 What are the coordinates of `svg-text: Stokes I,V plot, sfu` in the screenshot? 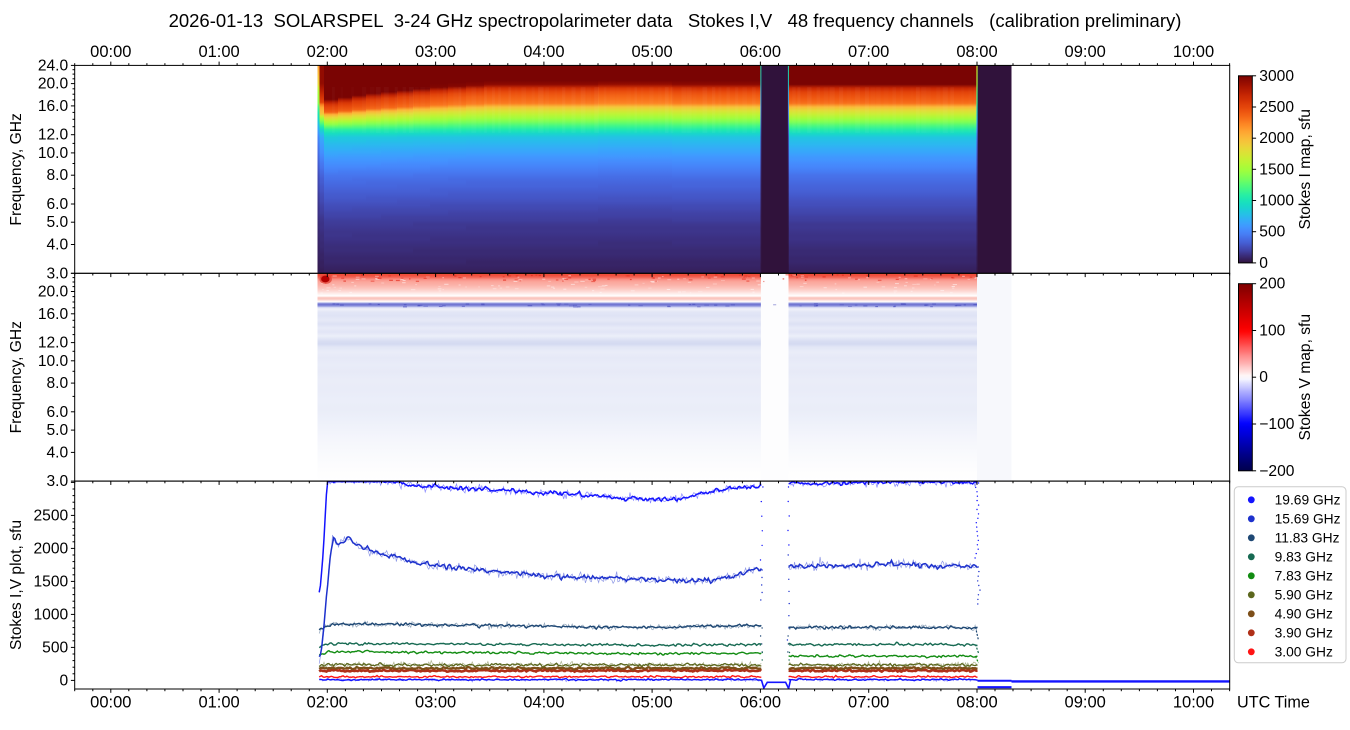 It's located at (16, 585).